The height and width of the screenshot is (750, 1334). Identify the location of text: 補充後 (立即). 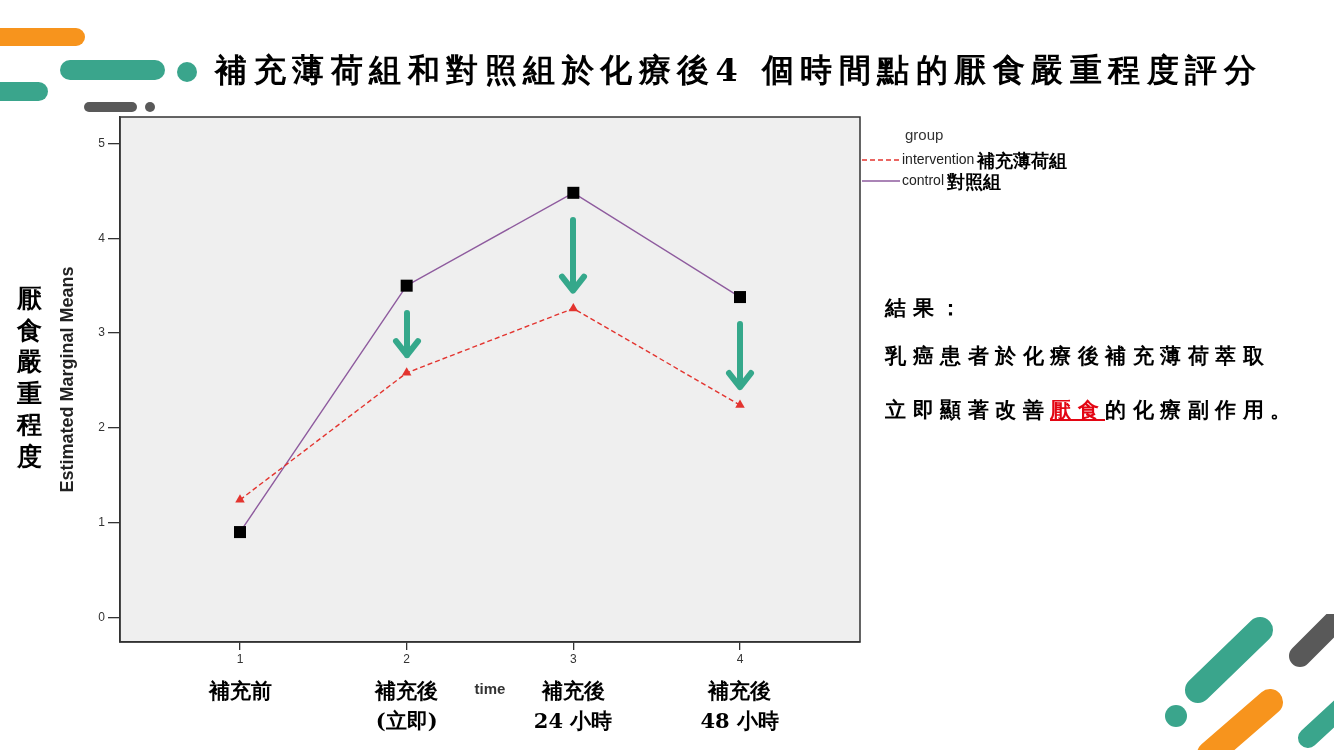
(407, 706).